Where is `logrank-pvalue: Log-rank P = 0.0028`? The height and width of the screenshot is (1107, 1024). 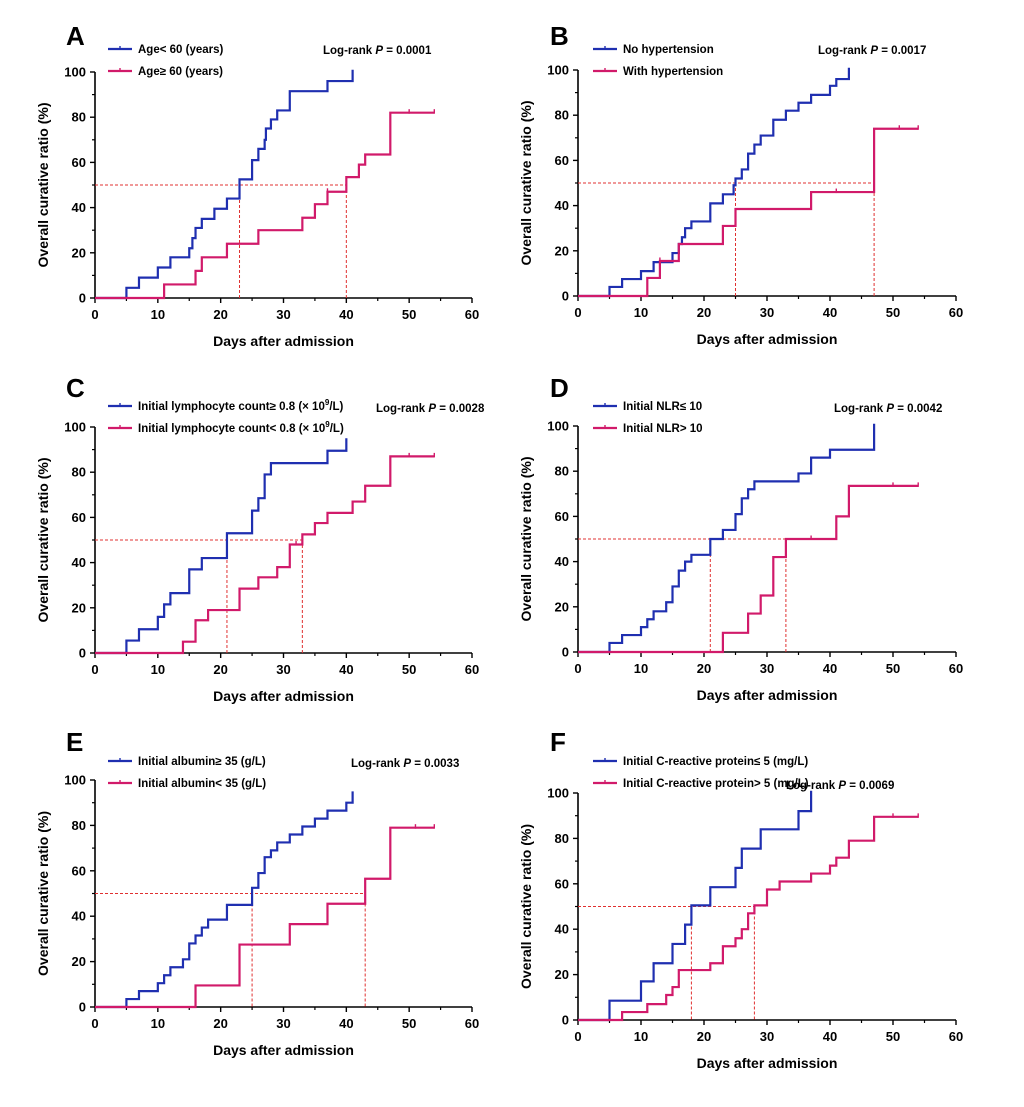
logrank-pvalue: Log-rank P = 0.0028 is located at coordinates (430, 409).